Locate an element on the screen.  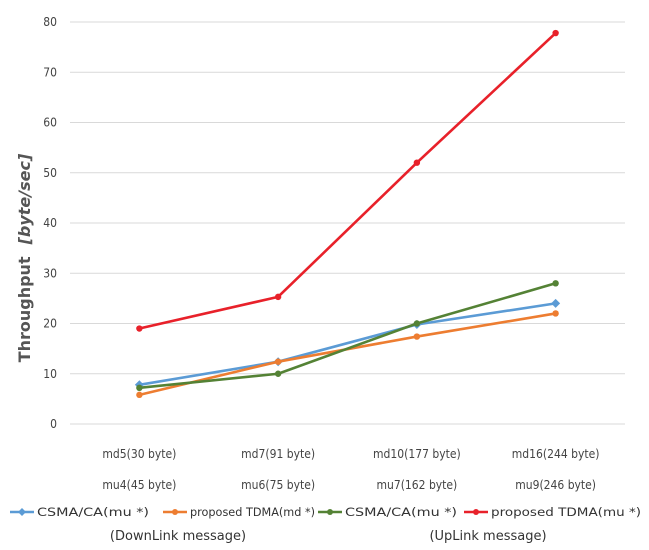
x-tick-label: mu6(75 byte) is located at coordinates (278, 485).